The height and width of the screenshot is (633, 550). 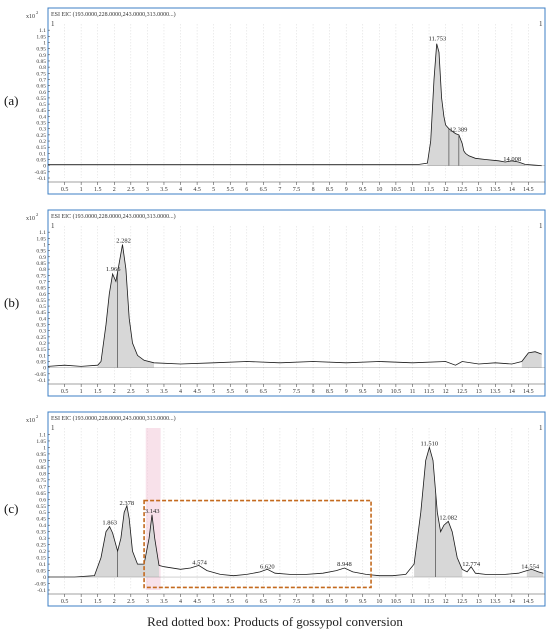 What do you see at coordinates (126, 541) in the screenshot?
I see `peak-fill-area` at bounding box center [126, 541].